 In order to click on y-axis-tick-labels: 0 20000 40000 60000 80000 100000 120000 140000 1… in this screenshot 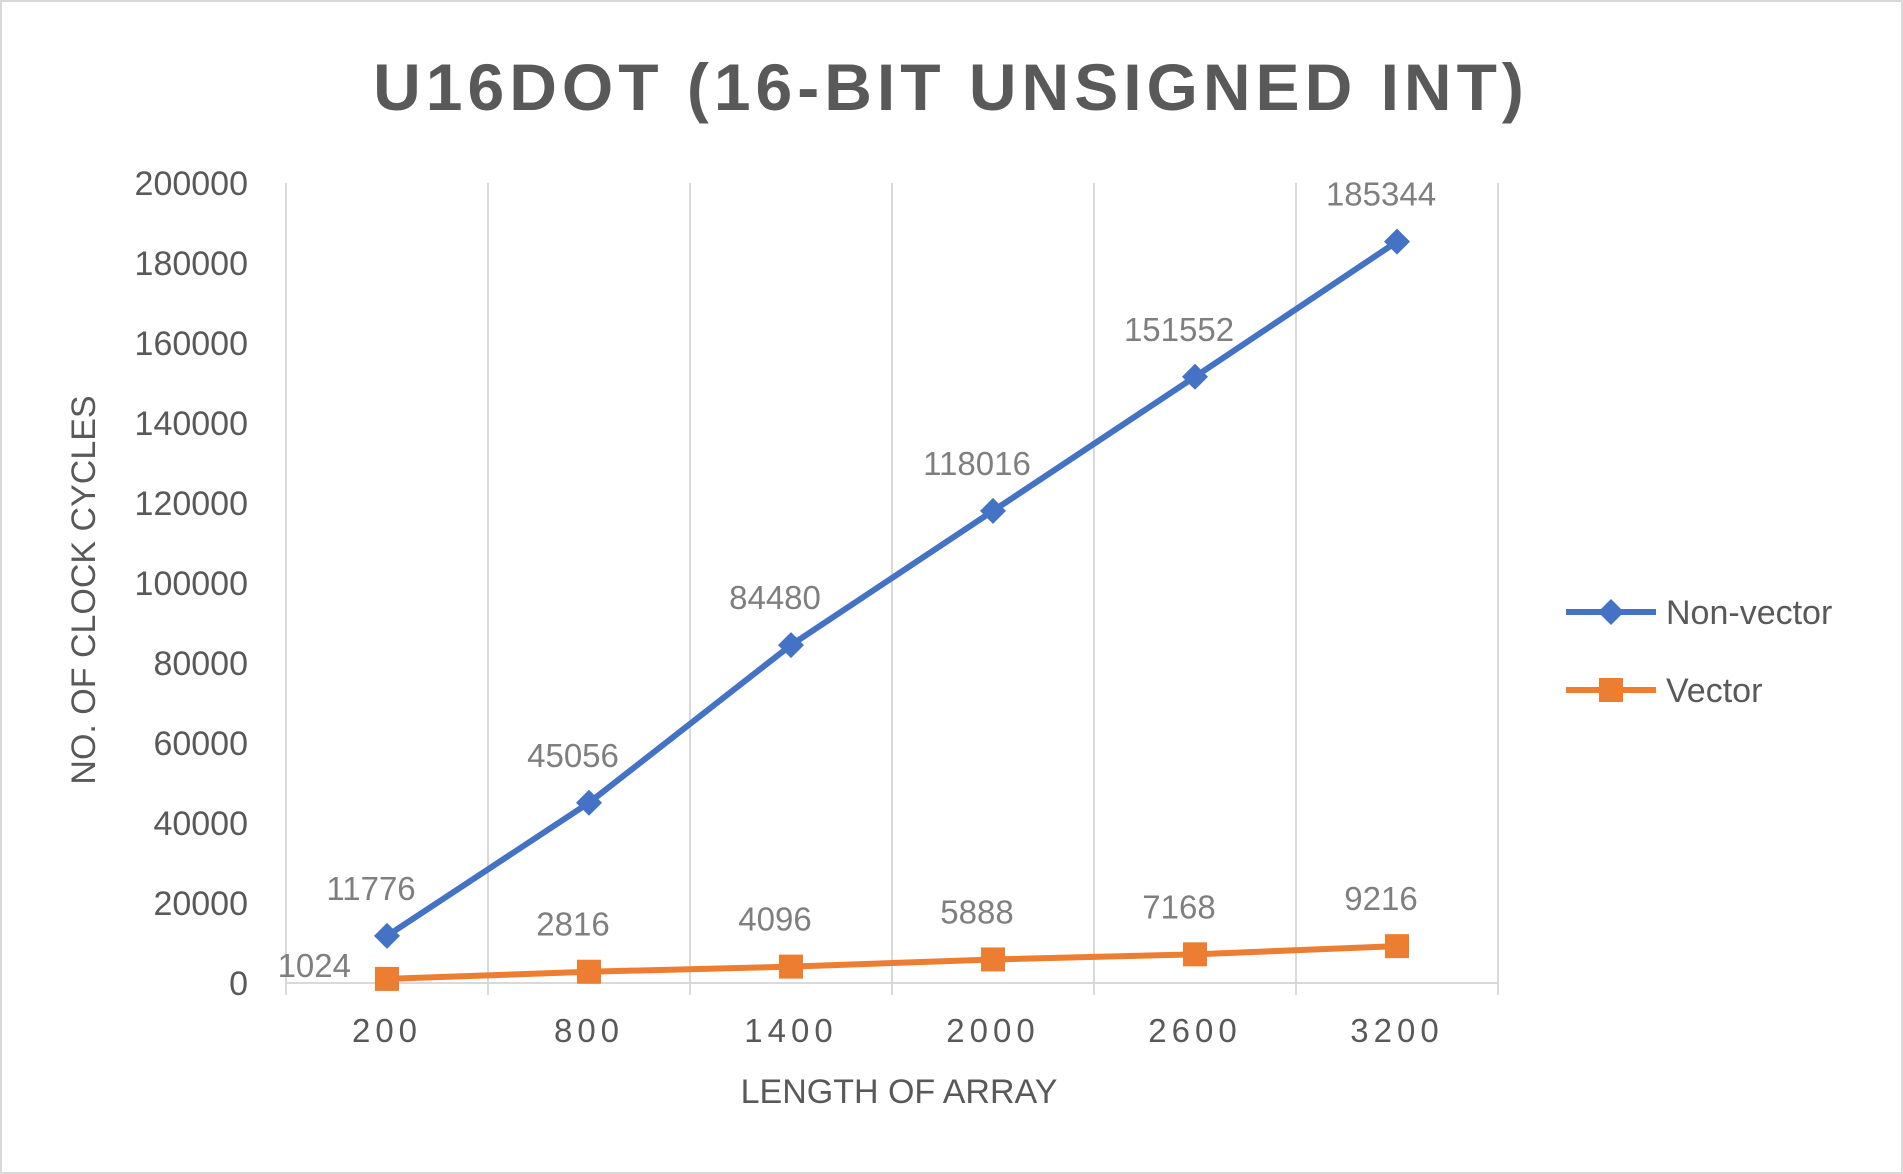, I will do `click(191, 584)`.